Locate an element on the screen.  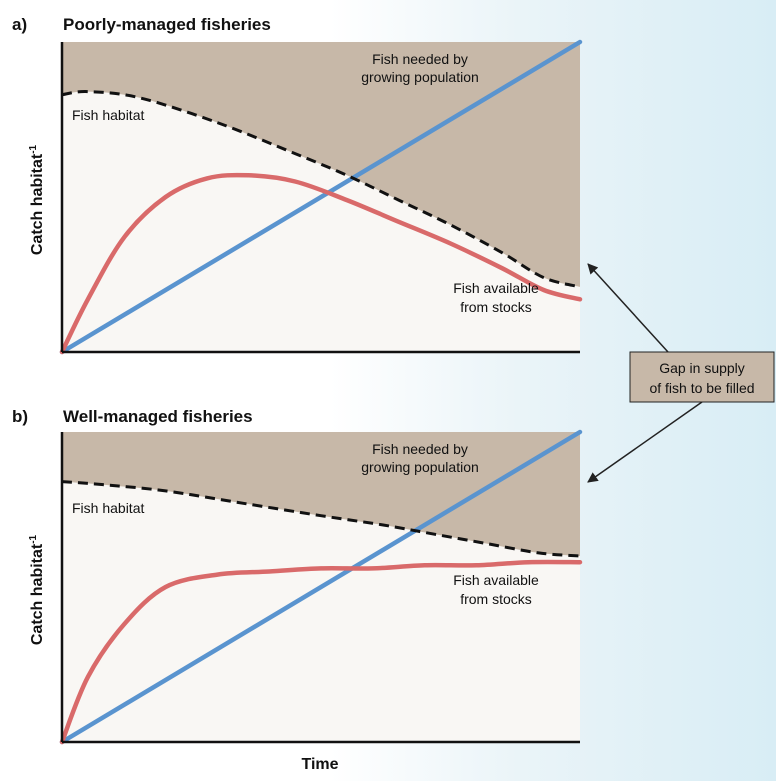
panel-letter: b) is located at coordinates (20, 416).